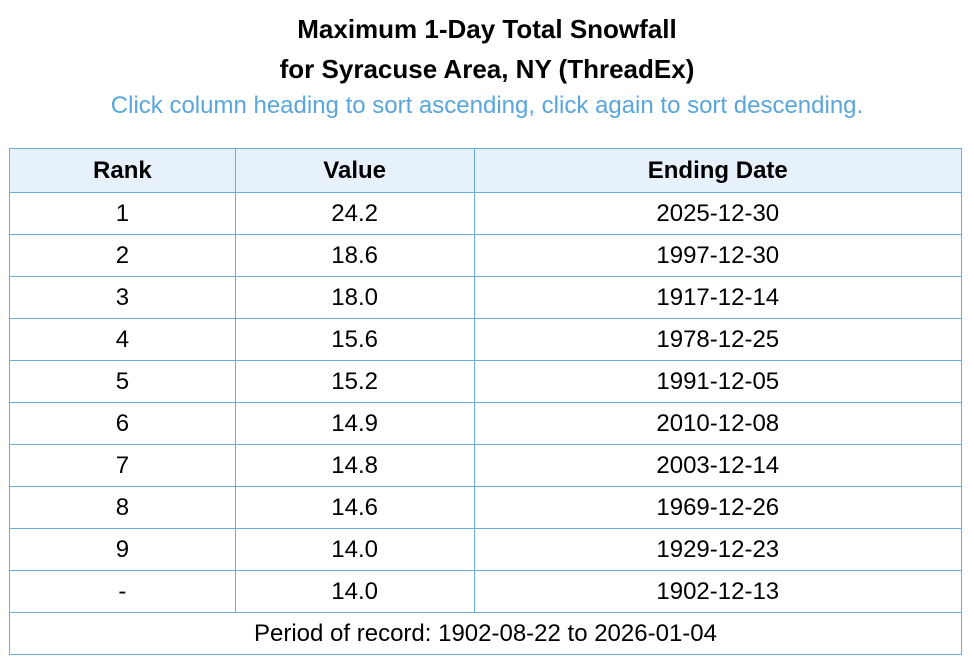 The image size is (974, 668). What do you see at coordinates (122, 213) in the screenshot?
I see `table-cell: 1` at bounding box center [122, 213].